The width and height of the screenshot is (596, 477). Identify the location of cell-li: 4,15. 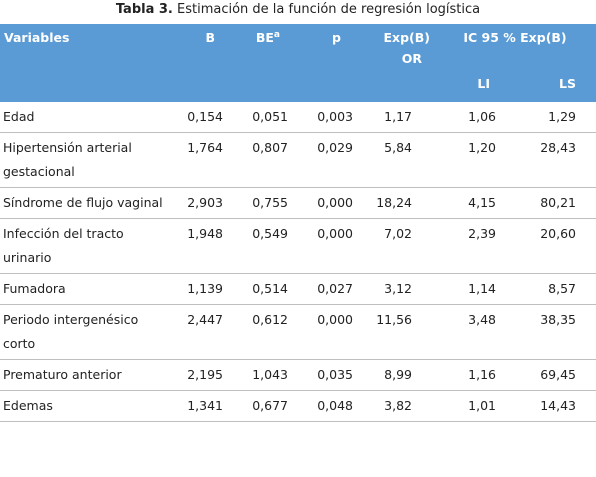
(475, 203).